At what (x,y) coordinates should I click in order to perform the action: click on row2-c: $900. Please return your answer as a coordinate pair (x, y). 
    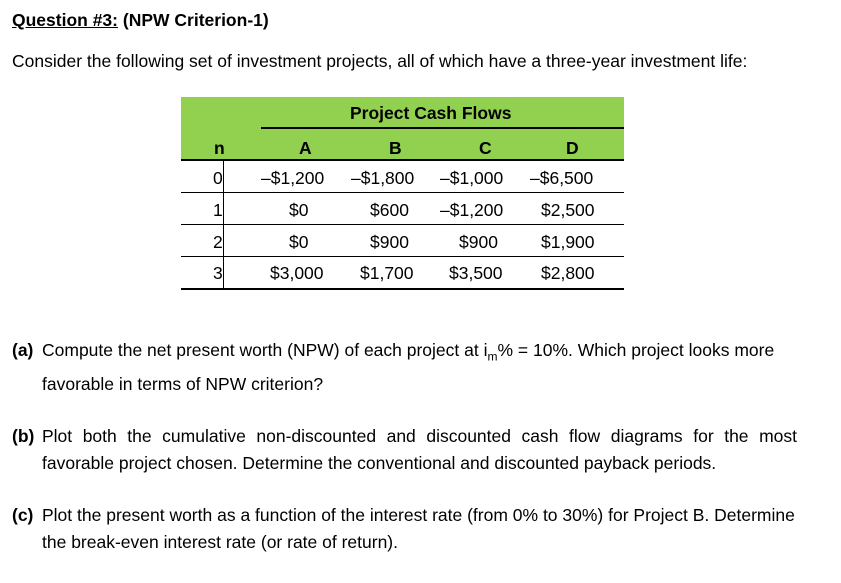
    Looking at the image, I should click on (478, 242).